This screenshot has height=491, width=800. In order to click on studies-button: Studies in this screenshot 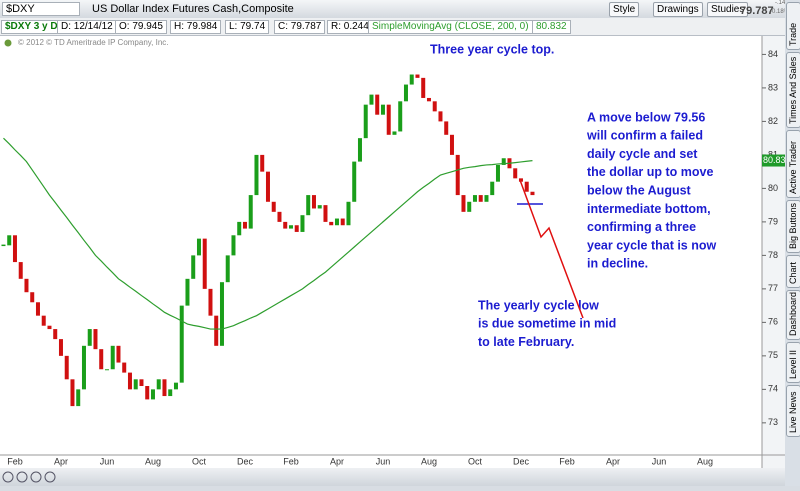, I will do `click(728, 9)`.